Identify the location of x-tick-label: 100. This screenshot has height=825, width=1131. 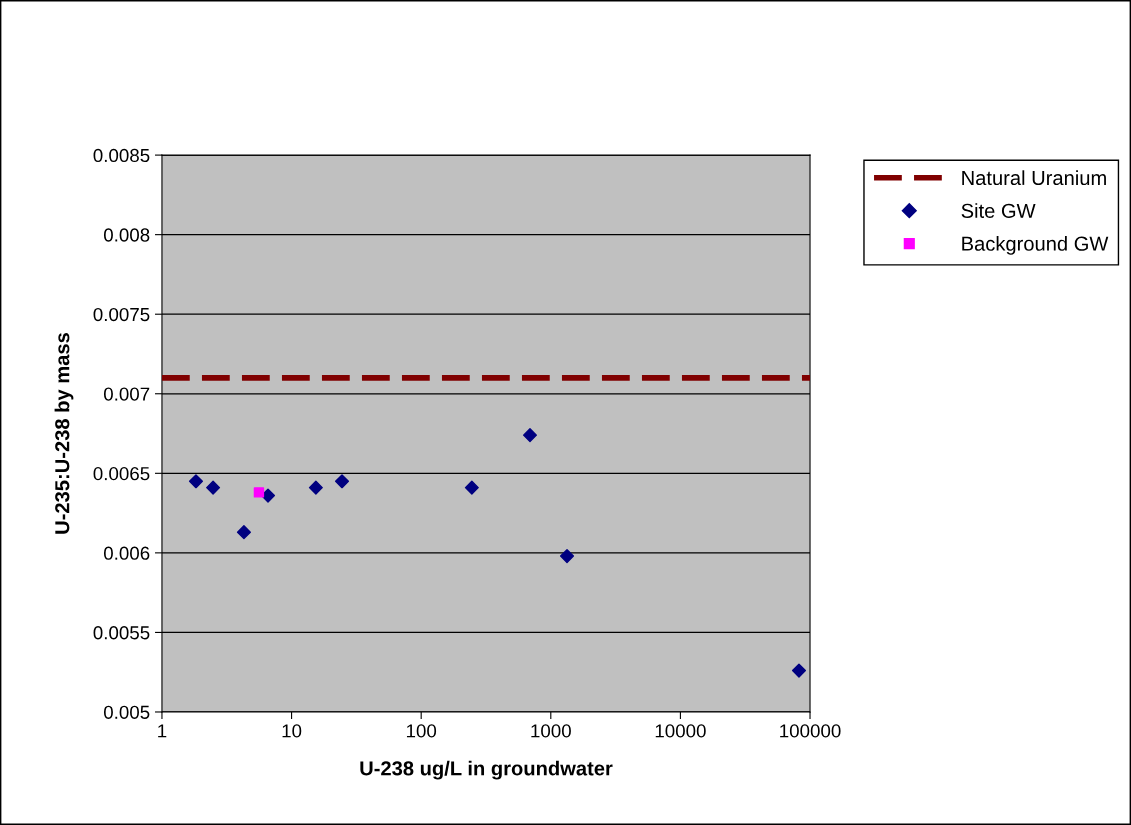
(421, 731).